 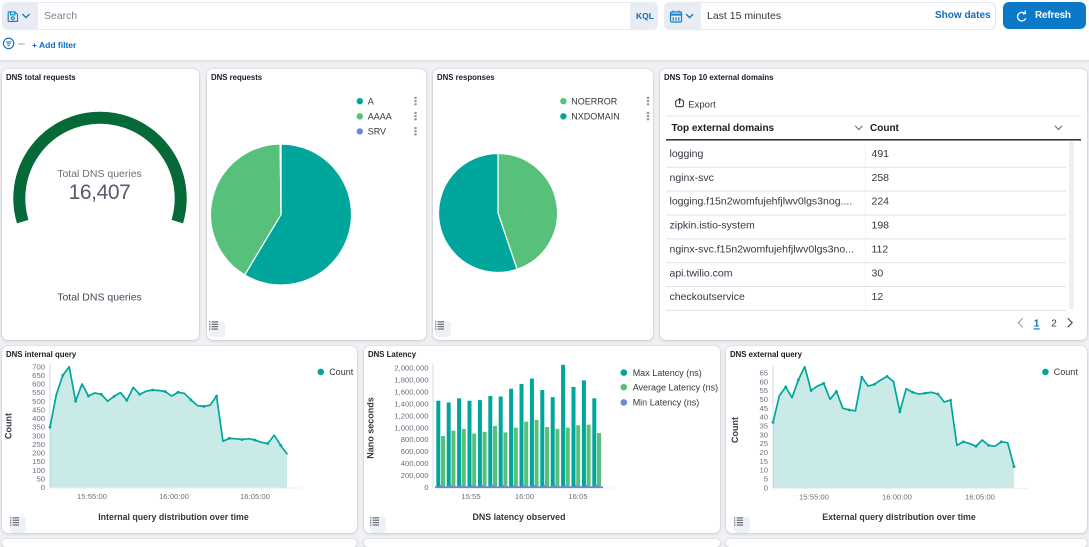 I want to click on svg-text: A, so click(x=371, y=101).